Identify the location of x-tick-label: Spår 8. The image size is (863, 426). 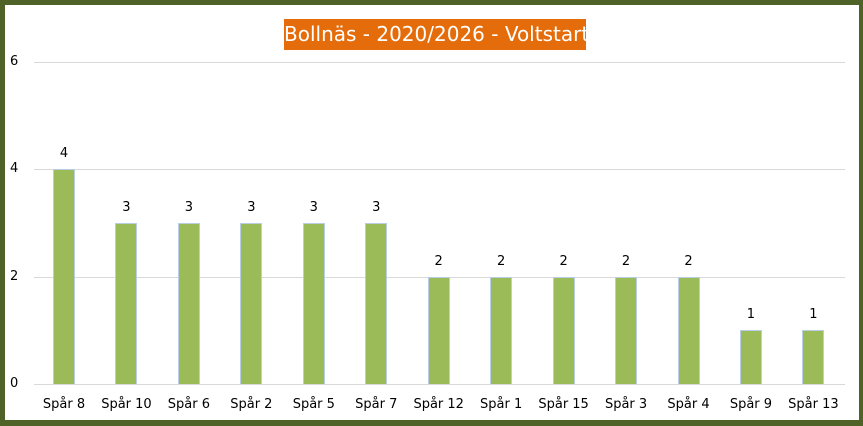
(64, 404).